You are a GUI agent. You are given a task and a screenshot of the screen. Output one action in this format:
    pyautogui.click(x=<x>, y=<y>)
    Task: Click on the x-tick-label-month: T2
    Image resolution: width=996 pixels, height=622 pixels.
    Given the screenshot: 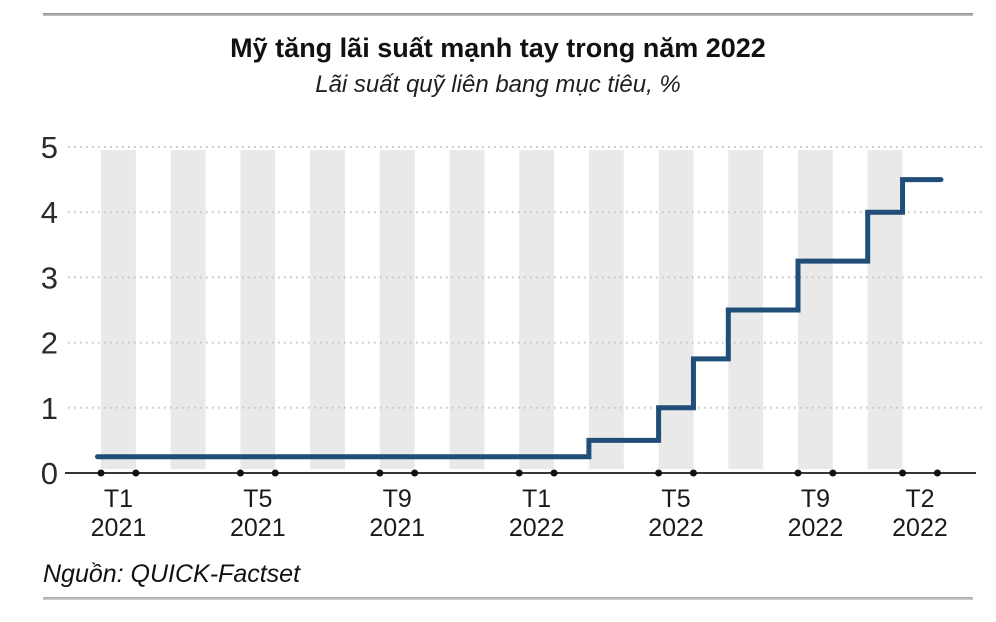 What is the action you would take?
    pyautogui.click(x=919, y=499)
    